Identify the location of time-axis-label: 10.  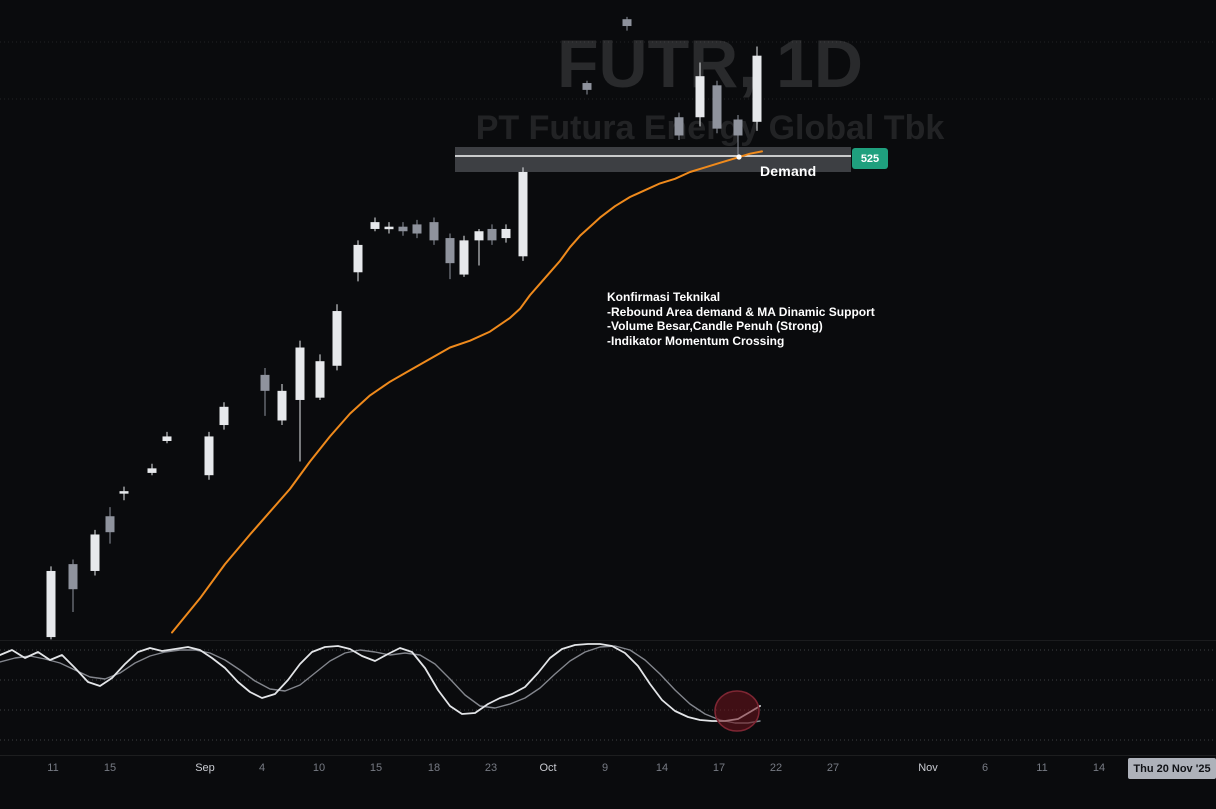
(319, 768).